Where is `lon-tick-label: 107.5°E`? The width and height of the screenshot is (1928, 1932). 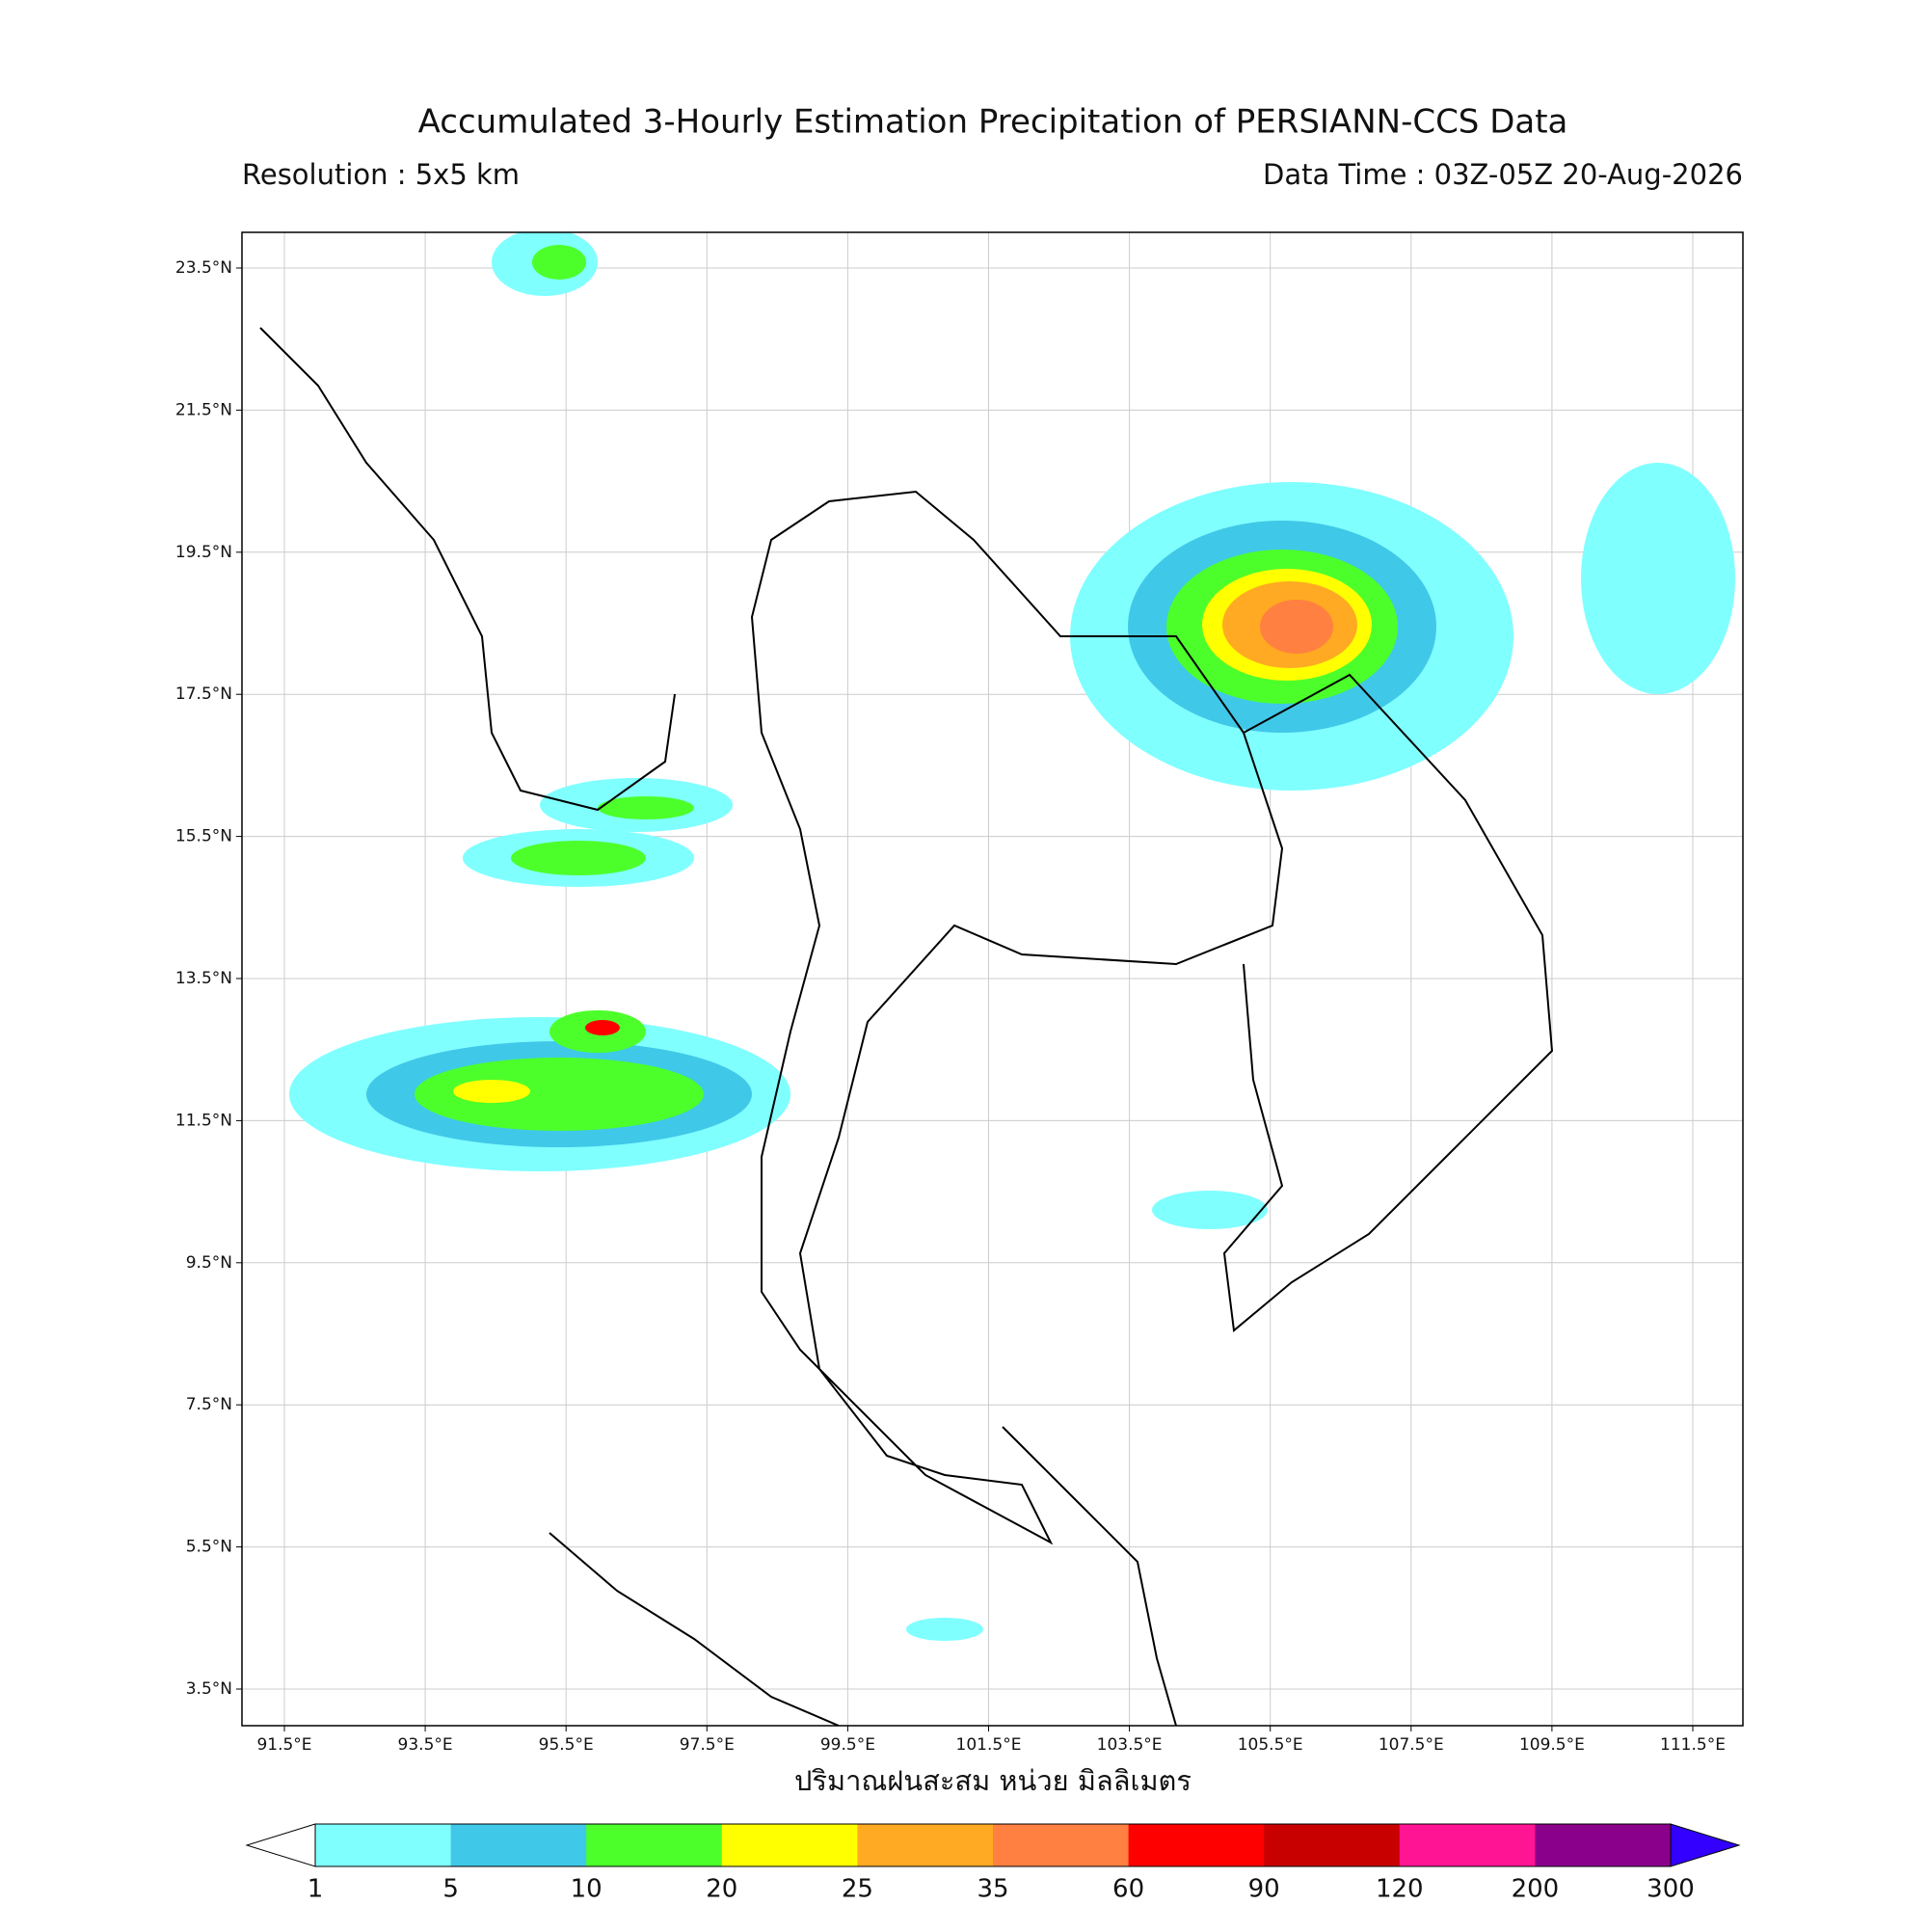
lon-tick-label: 107.5°E is located at coordinates (1411, 1745).